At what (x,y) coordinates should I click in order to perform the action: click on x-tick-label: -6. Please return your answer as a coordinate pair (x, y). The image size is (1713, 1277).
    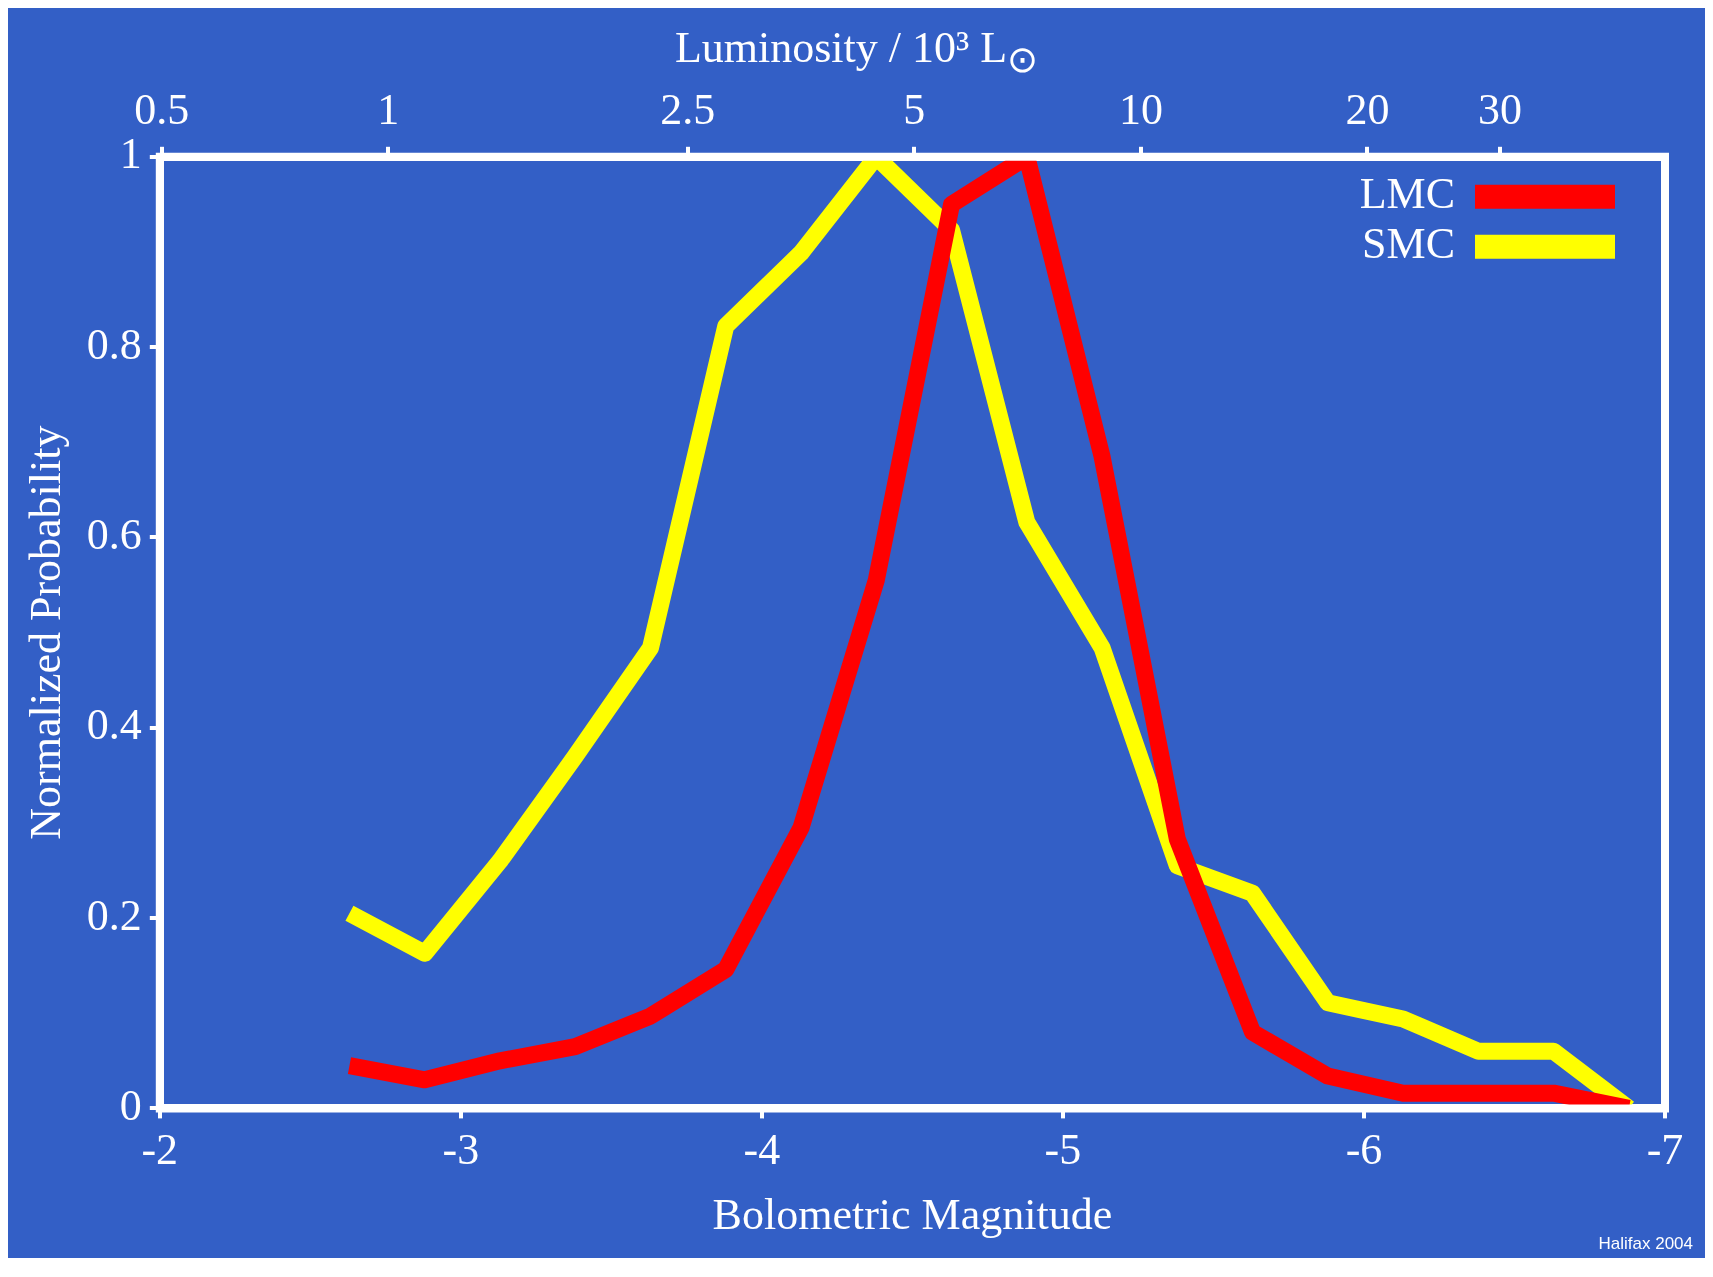
    Looking at the image, I should click on (1364, 1150).